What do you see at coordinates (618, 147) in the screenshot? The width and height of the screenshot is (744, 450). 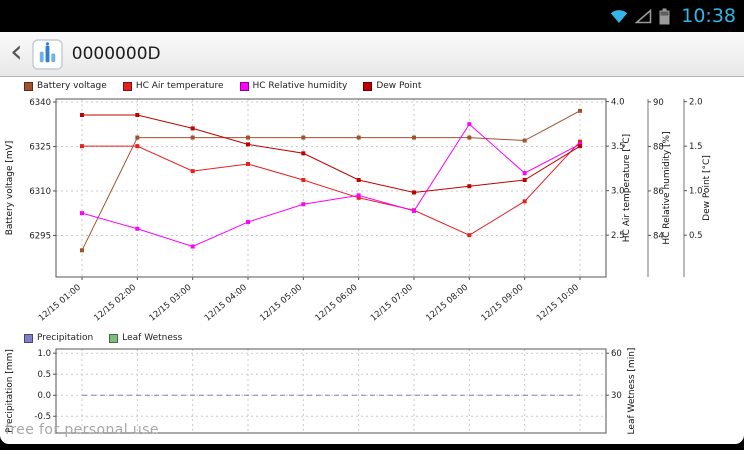 I see `svg-text: 3.5` at bounding box center [618, 147].